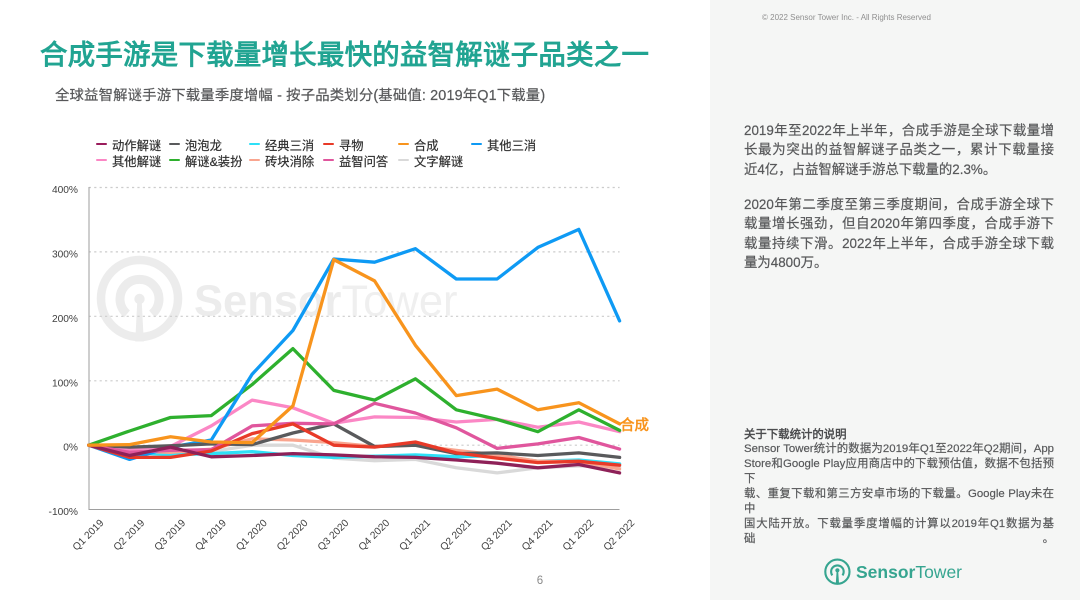 Image resolution: width=1080 pixels, height=600 pixels. I want to click on svg-text: 100%, so click(65, 383).